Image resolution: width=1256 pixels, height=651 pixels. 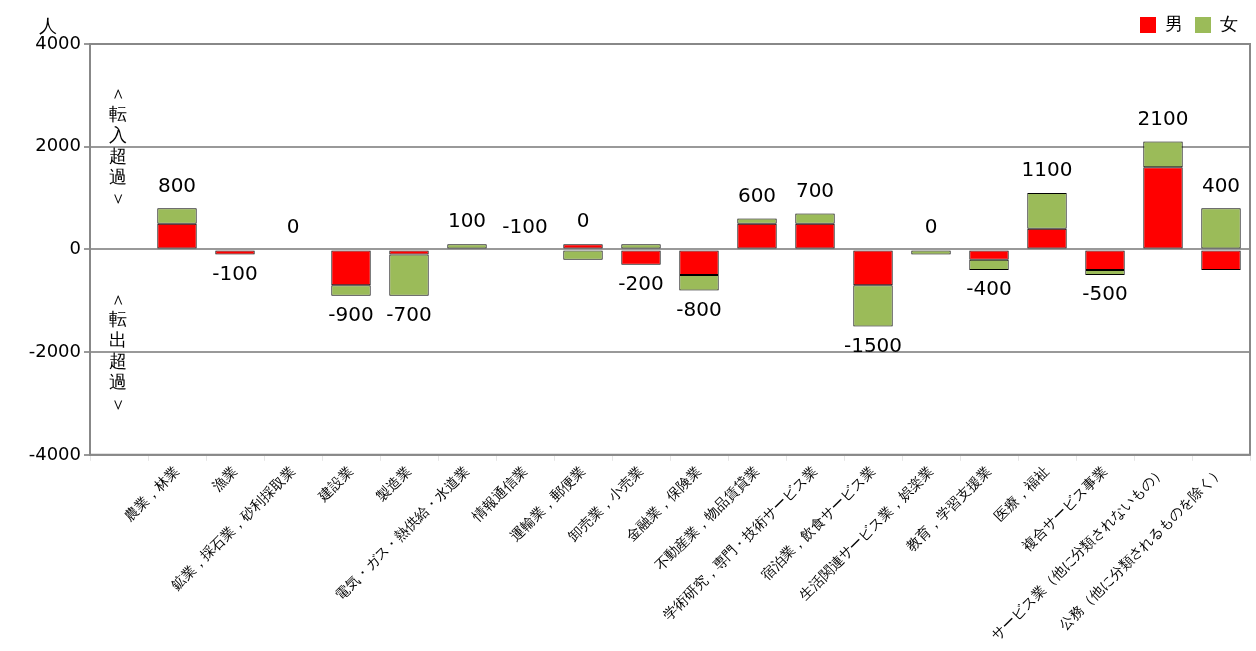 What do you see at coordinates (467, 220) in the screenshot?
I see `total-label: 100` at bounding box center [467, 220].